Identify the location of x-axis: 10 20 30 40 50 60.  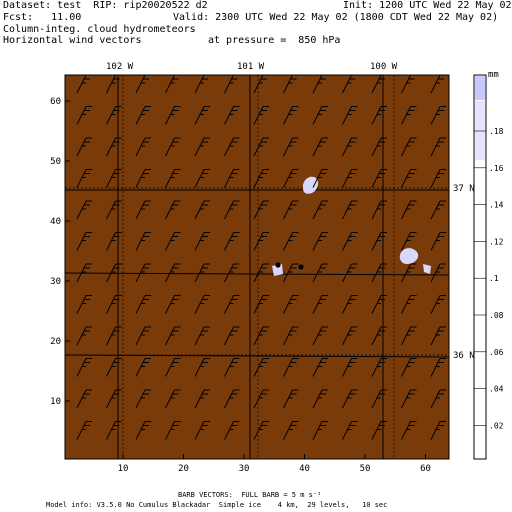
(274, 464).